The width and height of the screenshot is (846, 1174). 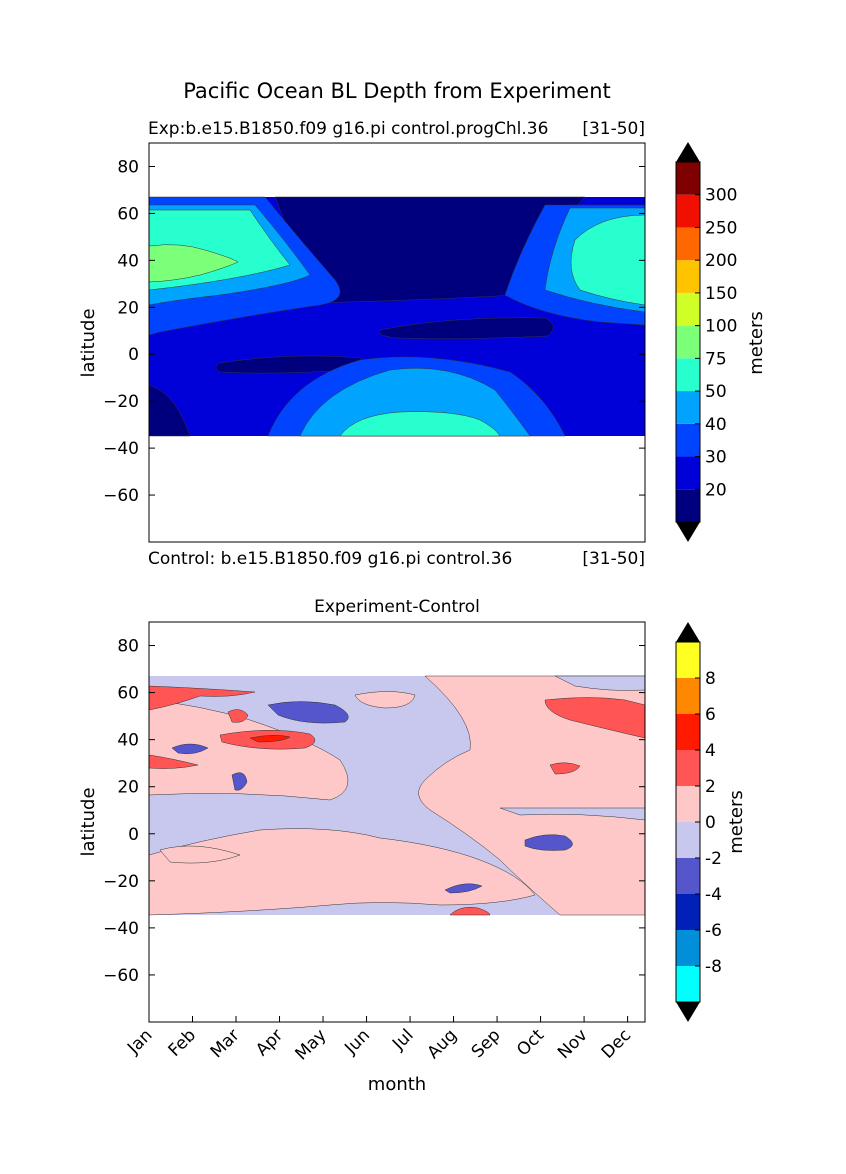 What do you see at coordinates (442, 1044) in the screenshot?
I see `bottom-xtick-label: Aug` at bounding box center [442, 1044].